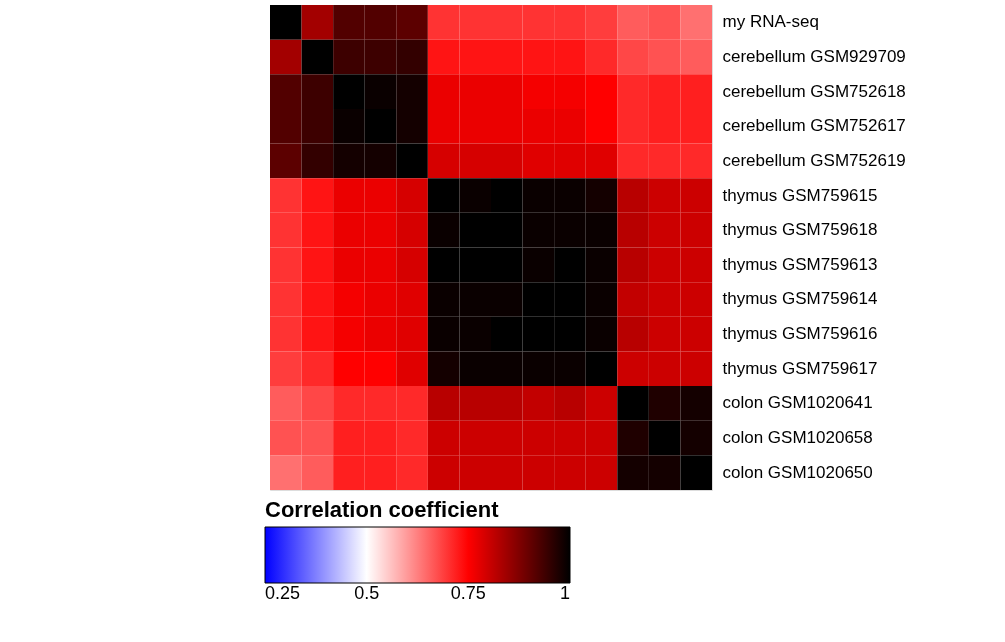 Image resolution: width=1005 pixels, height=642 pixels. Describe the element at coordinates (800, 230) in the screenshot. I see `y-tick-label: thymus GSM759618` at that location.